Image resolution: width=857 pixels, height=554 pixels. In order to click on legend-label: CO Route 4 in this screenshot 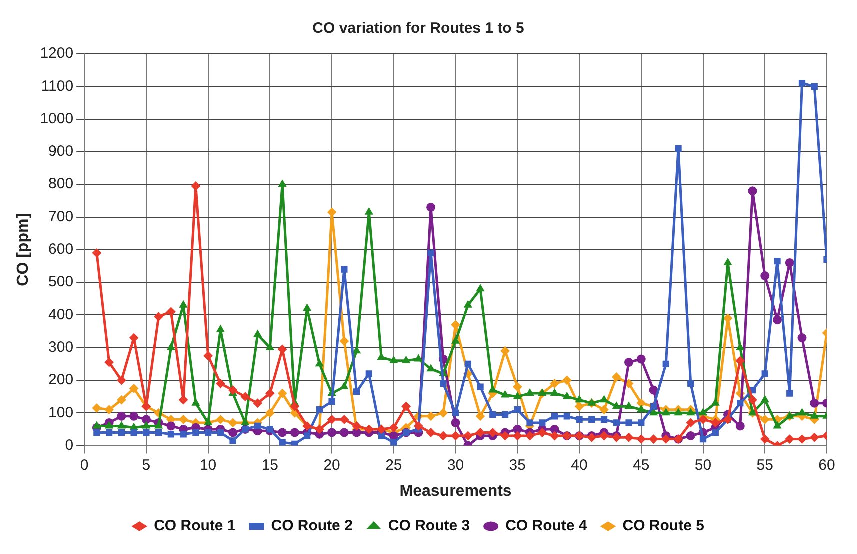, I will do `click(547, 526)`.